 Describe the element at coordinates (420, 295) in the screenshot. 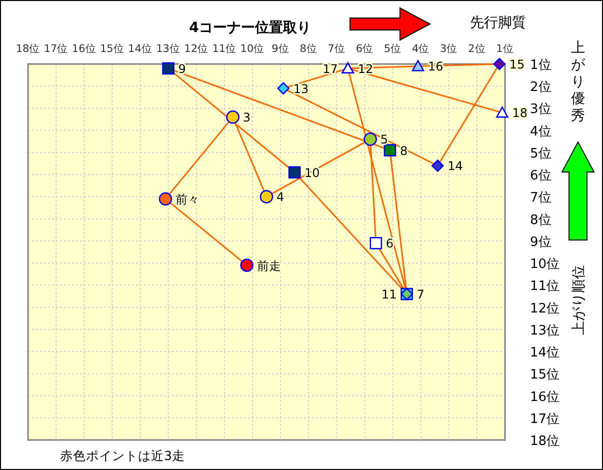

I see `annotation: 7` at that location.